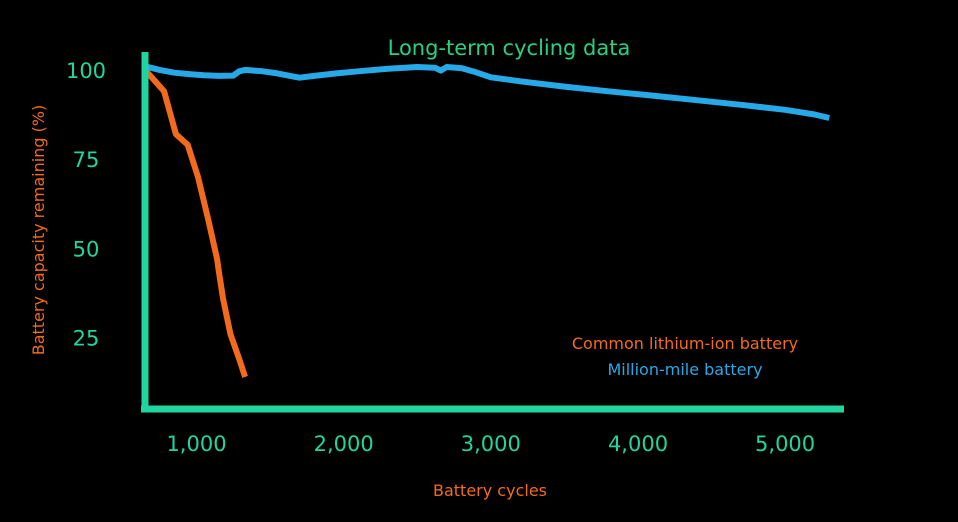  What do you see at coordinates (509, 48) in the screenshot?
I see `chart-title: Long-term cycling data` at bounding box center [509, 48].